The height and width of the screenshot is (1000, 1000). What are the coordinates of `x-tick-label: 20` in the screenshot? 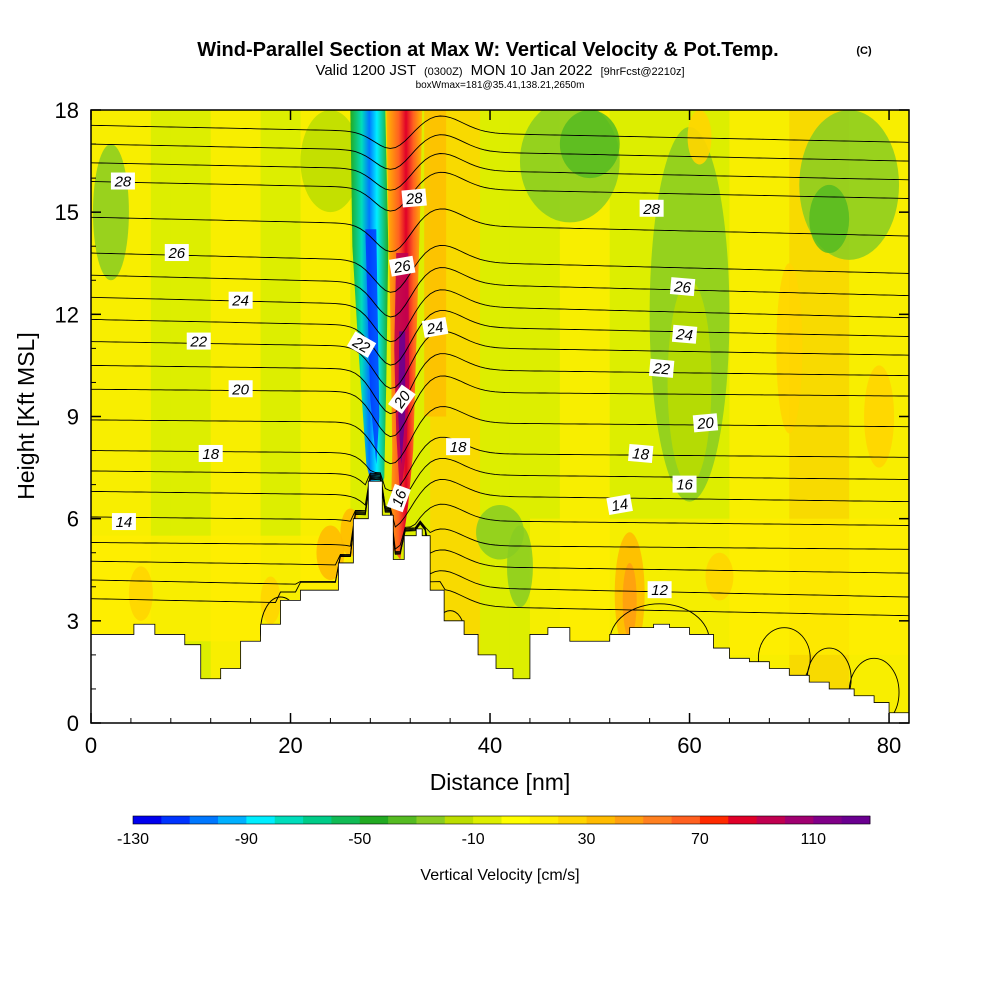 It's located at (290, 745).